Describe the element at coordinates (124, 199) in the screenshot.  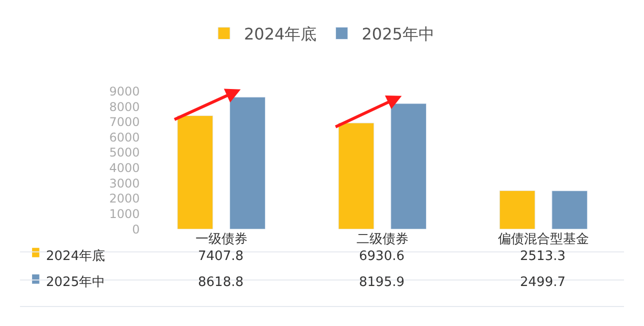
I see `y-tick-label: 2000` at that location.